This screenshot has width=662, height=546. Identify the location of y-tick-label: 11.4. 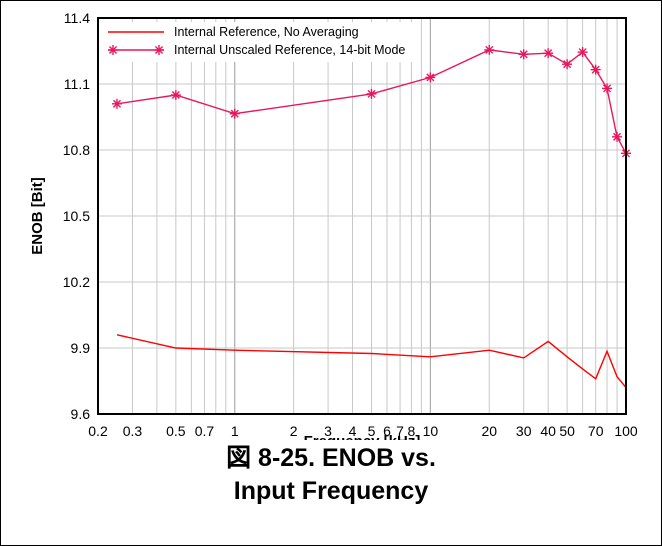
(77, 18).